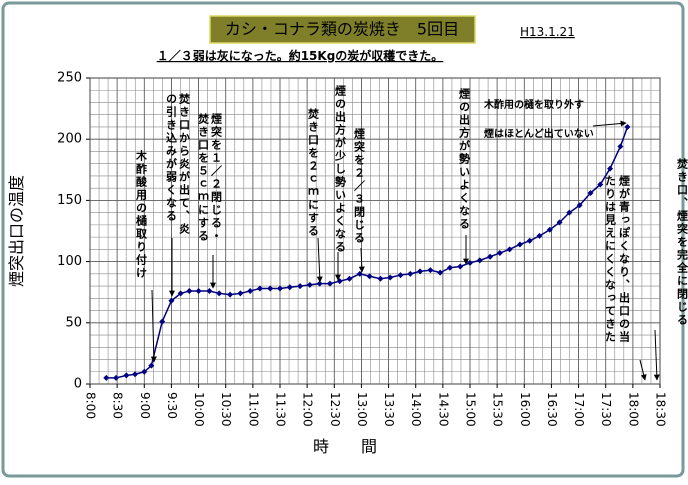  What do you see at coordinates (539, 133) in the screenshot?
I see `annotation: 煙はほとんど出ていない` at bounding box center [539, 133].